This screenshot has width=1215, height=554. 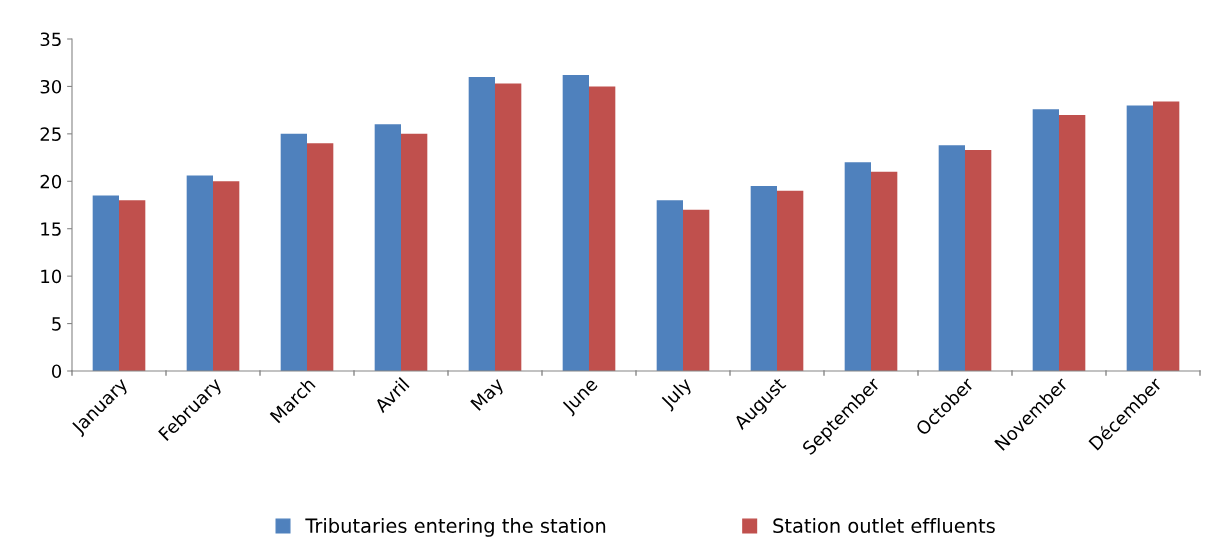 What do you see at coordinates (51, 86) in the screenshot?
I see `y-tick-label: 30` at bounding box center [51, 86].